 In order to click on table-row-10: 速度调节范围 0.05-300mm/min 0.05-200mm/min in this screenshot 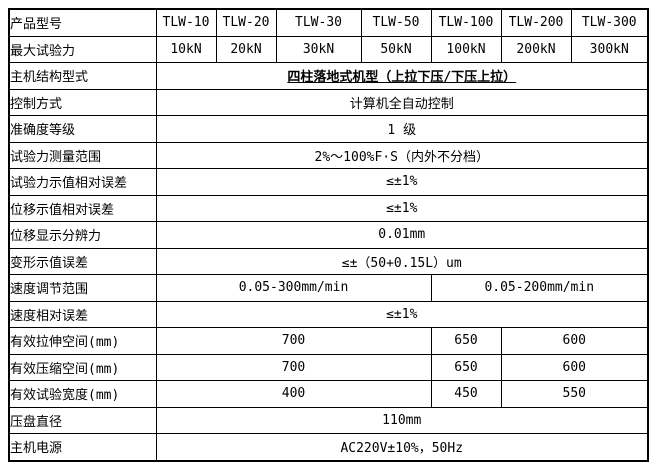, I will do `click(328, 288)`.